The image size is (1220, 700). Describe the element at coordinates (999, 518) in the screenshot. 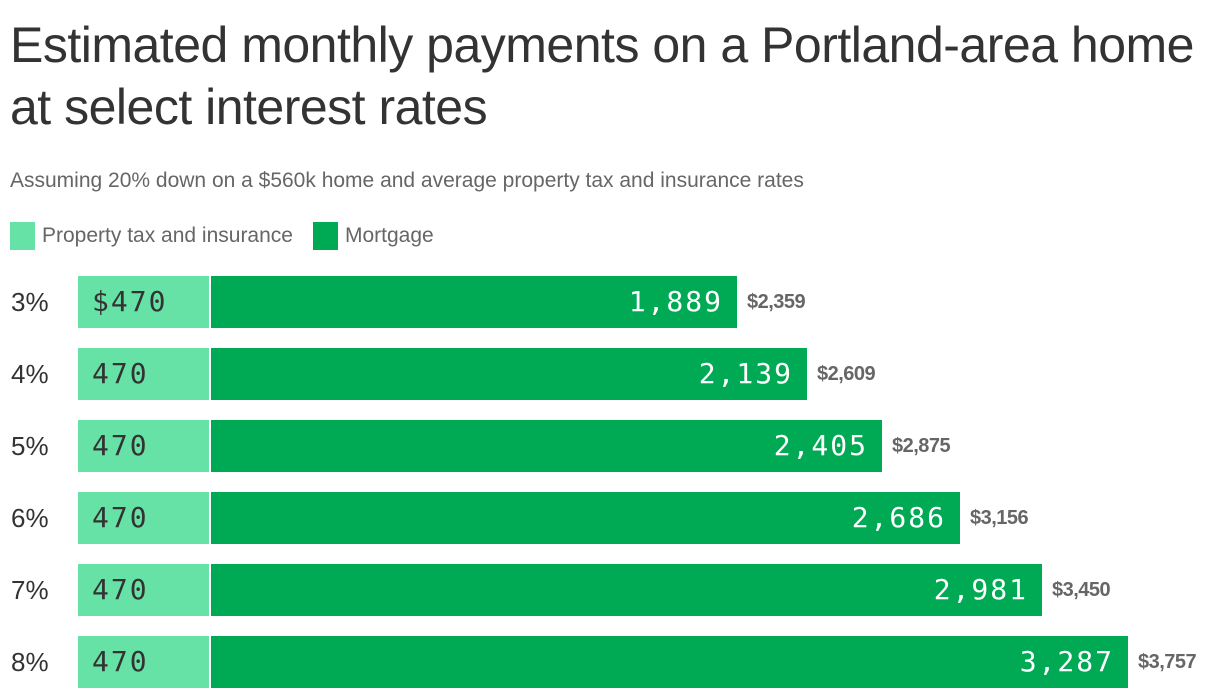

I see `total-value: $3,156` at that location.